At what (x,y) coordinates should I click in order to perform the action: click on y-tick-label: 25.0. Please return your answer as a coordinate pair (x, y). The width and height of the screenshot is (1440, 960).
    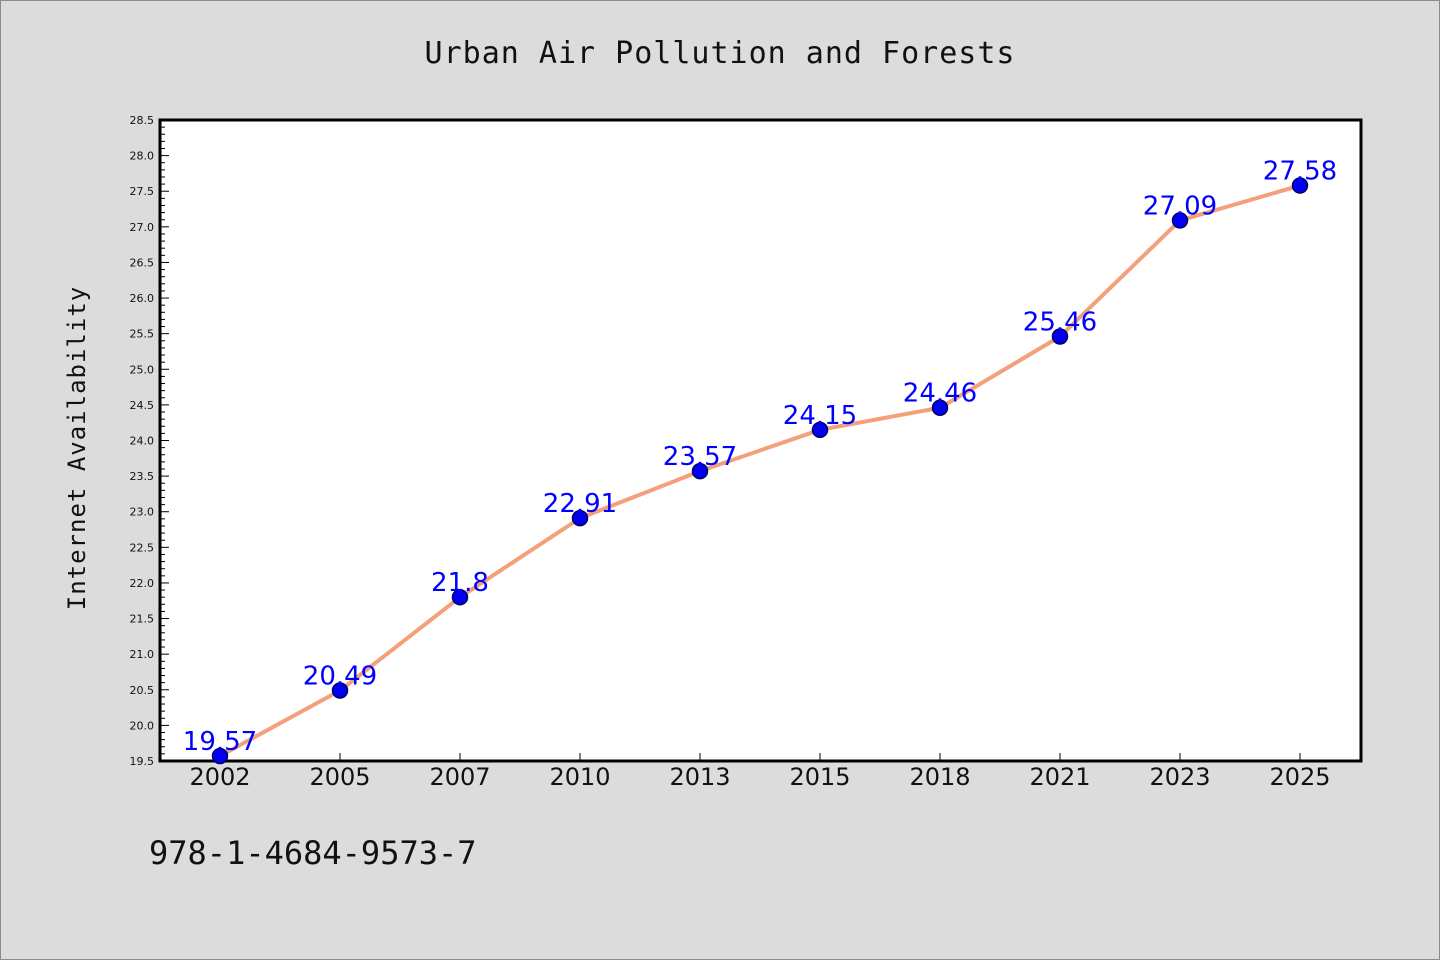
    Looking at the image, I should click on (142, 369).